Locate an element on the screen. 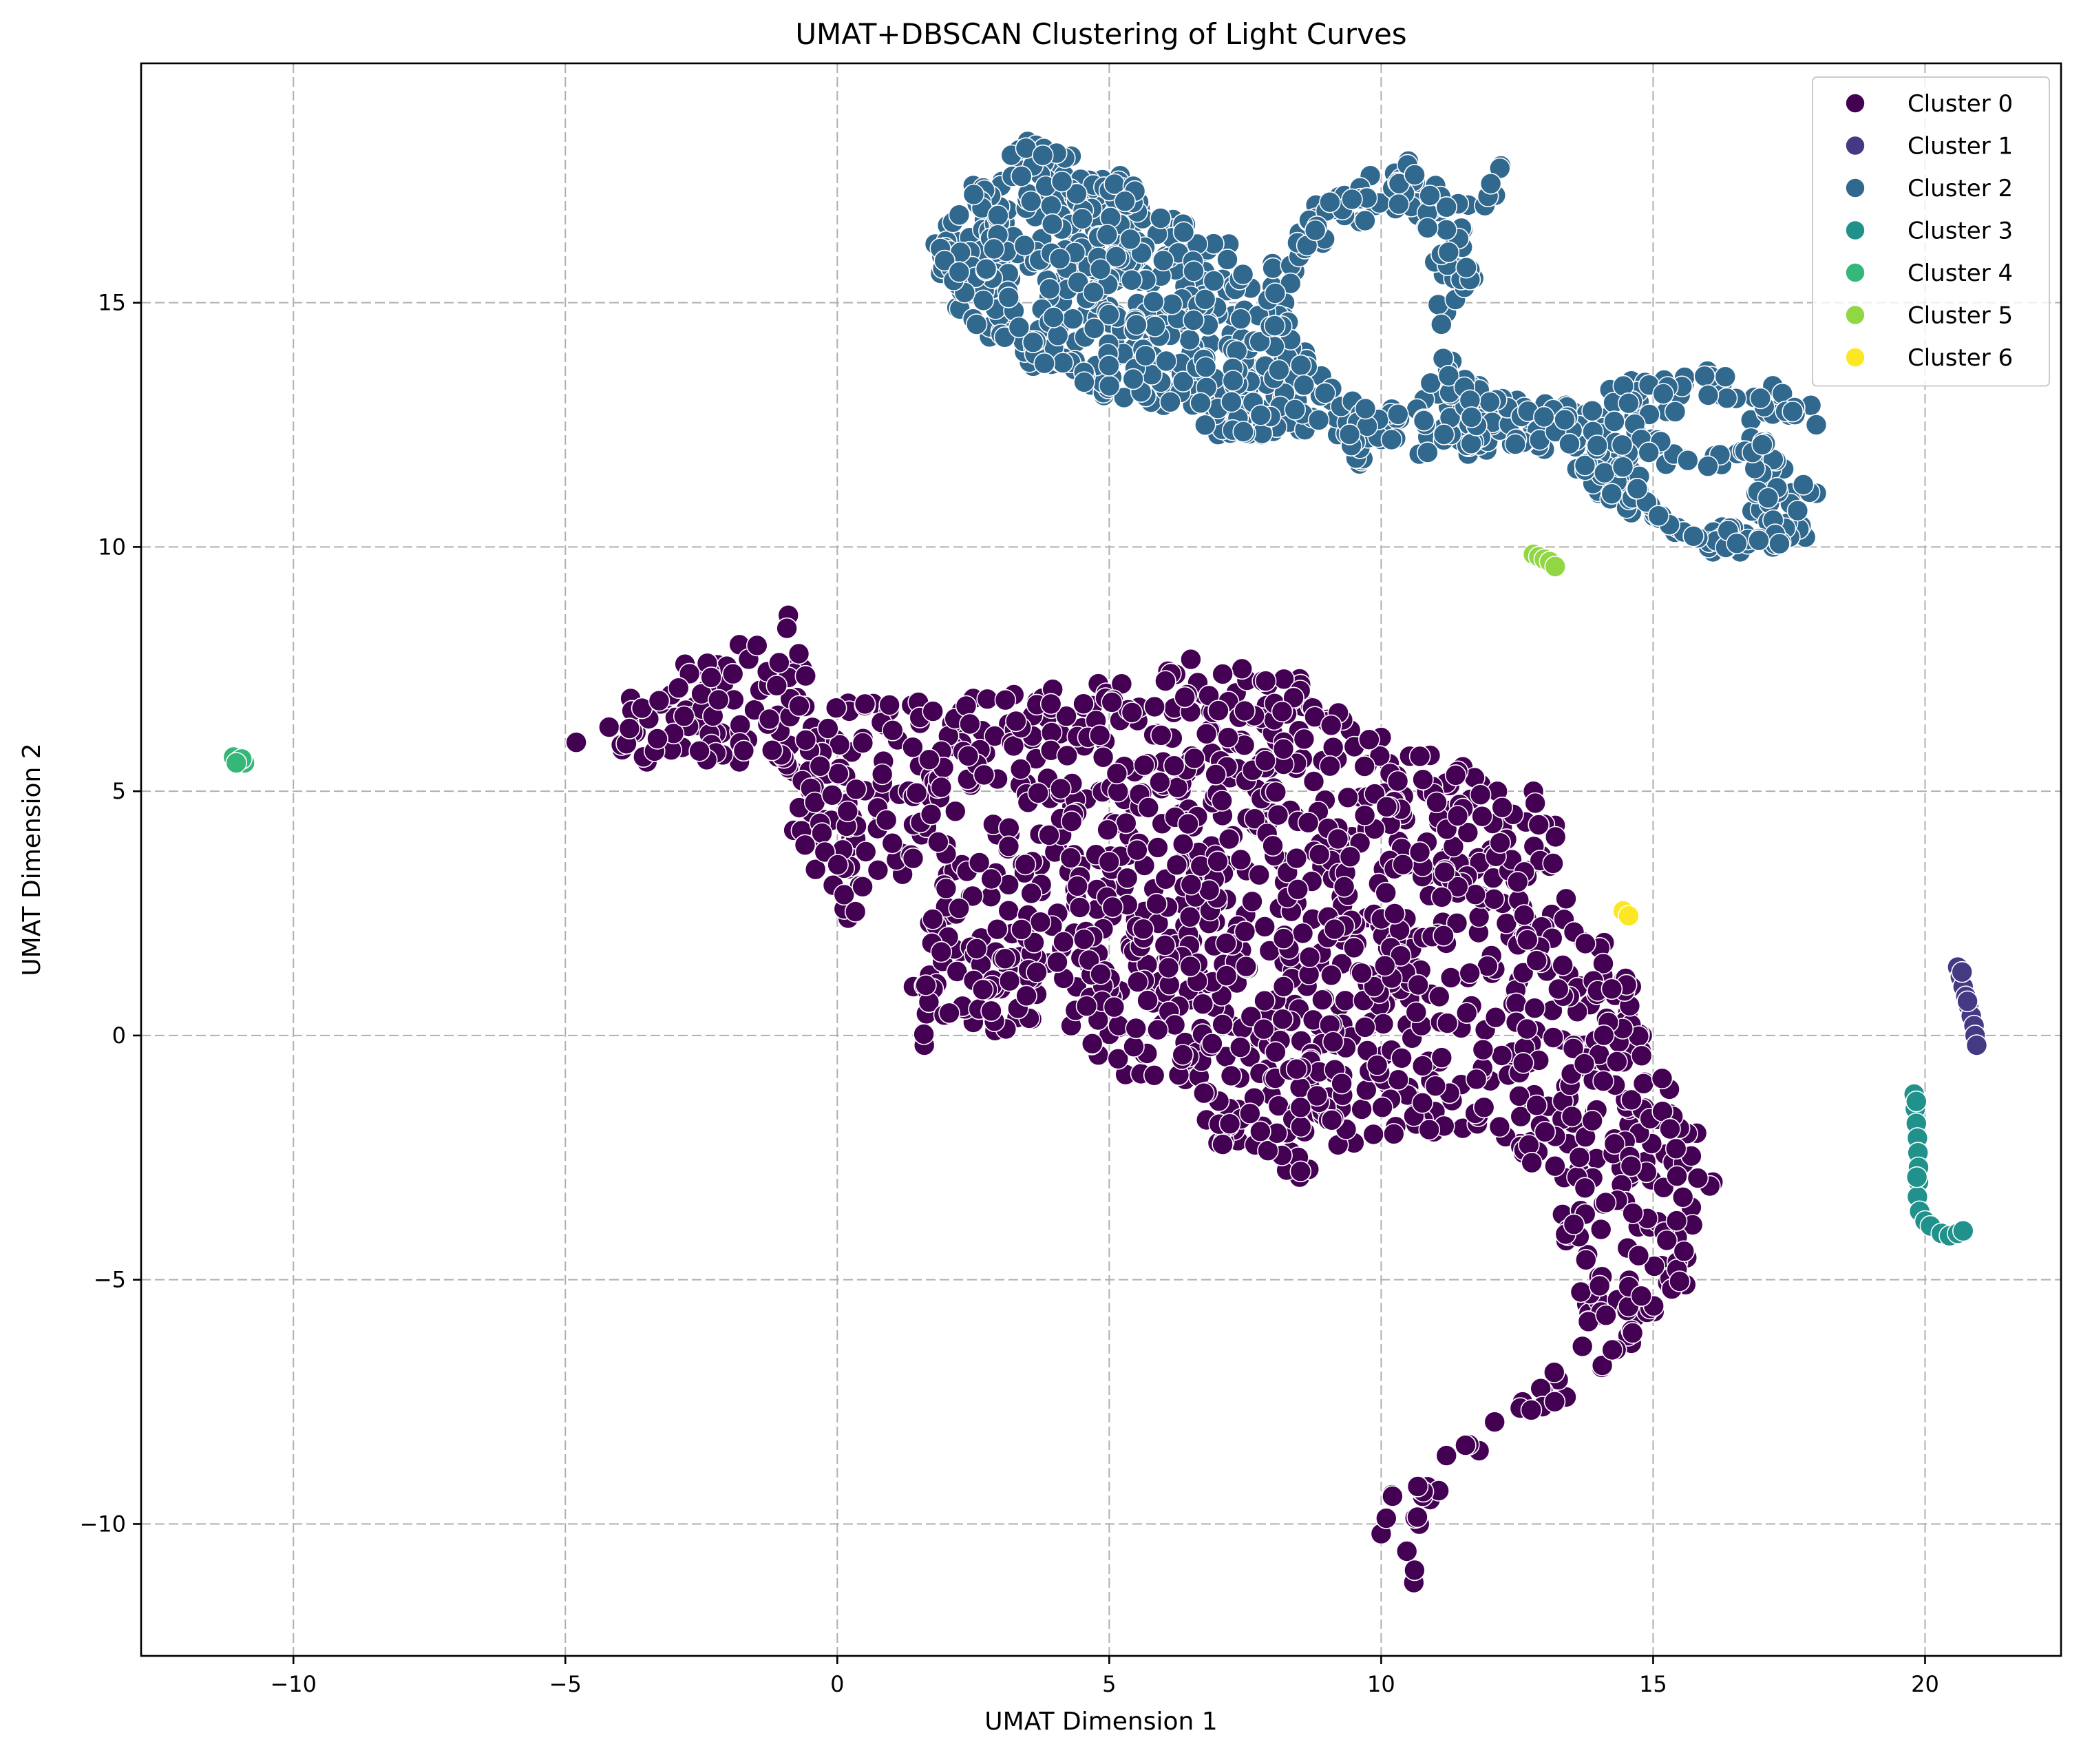 This screenshot has width=2081, height=1764. y-tick-label: −5 is located at coordinates (110, 1280).